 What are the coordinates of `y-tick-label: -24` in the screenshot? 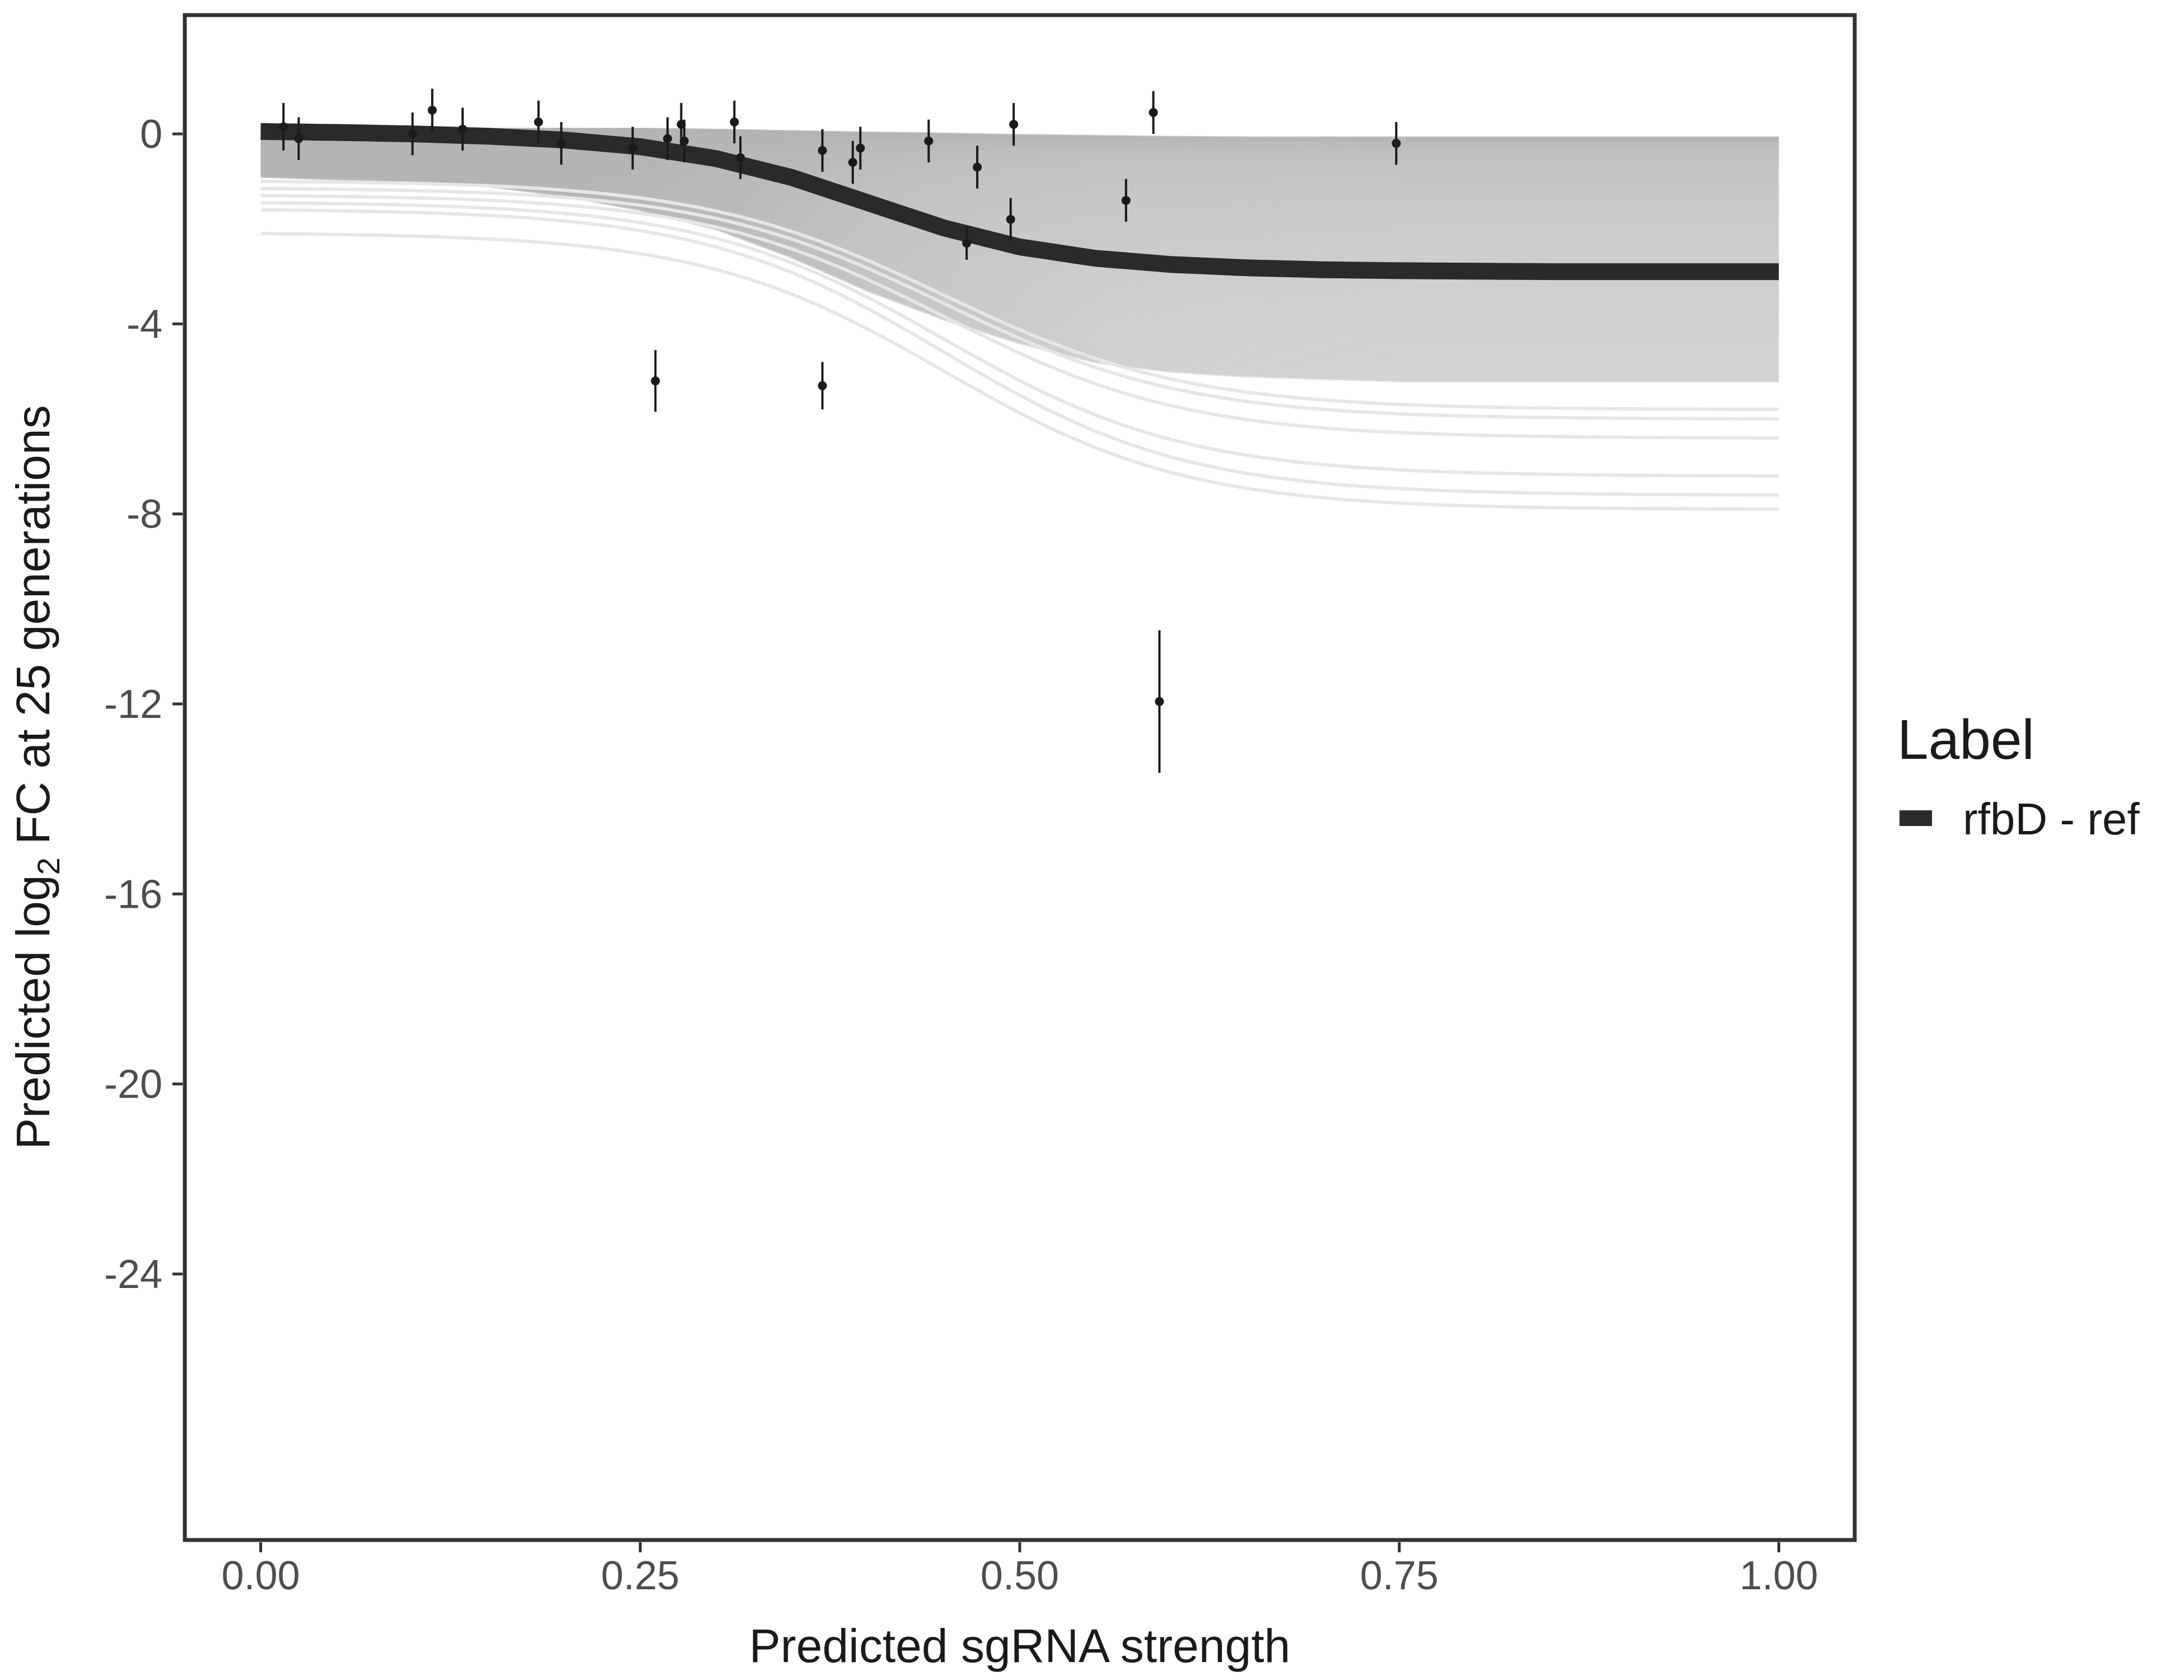 It's located at (133, 1275).